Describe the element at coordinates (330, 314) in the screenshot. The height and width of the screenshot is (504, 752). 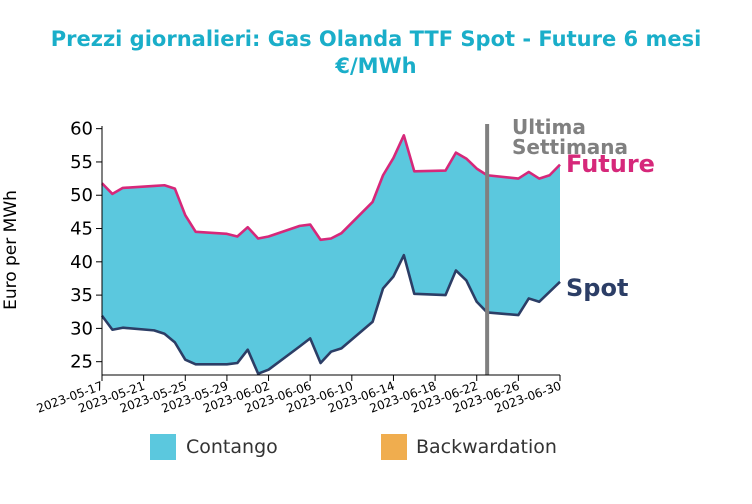
I see `series-line-spot` at that location.